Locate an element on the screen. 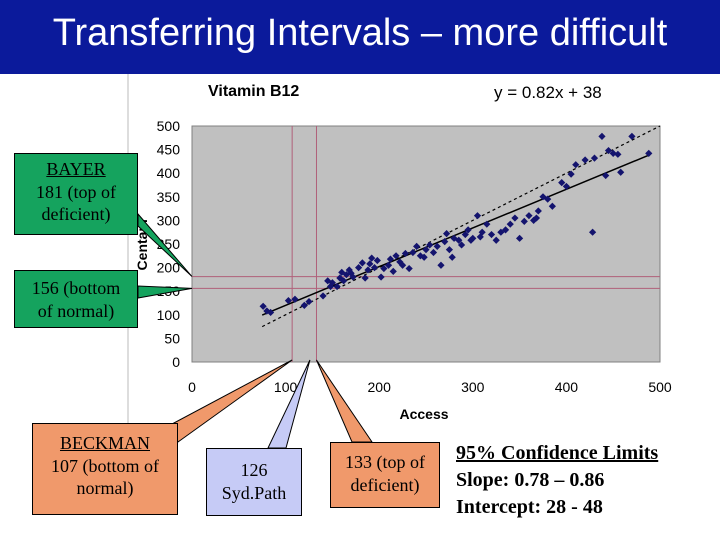  callout-bayer-bottom-pointer is located at coordinates (165, 292).